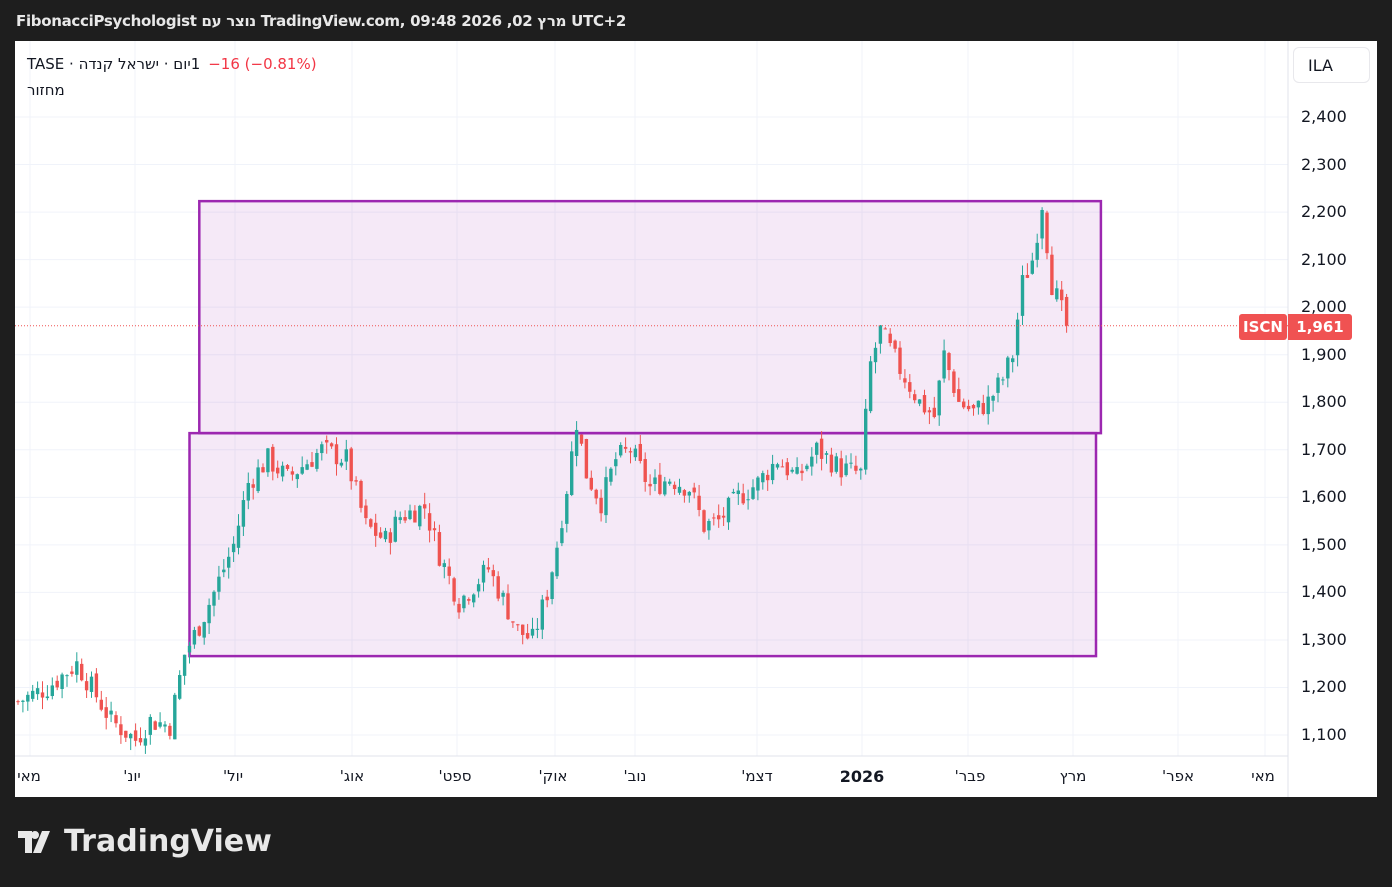 The image size is (1392, 887). I want to click on symbol-line: 1יום · ישראל קנדה · TASE, so click(114, 64).